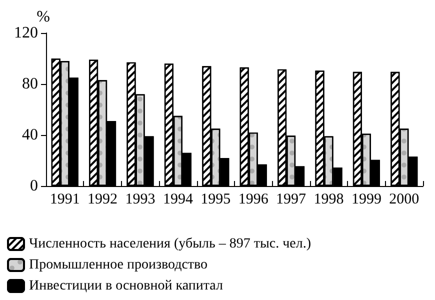 The width and height of the screenshot is (435, 300). I want to click on y-tick-label: 80, so click(30, 84).